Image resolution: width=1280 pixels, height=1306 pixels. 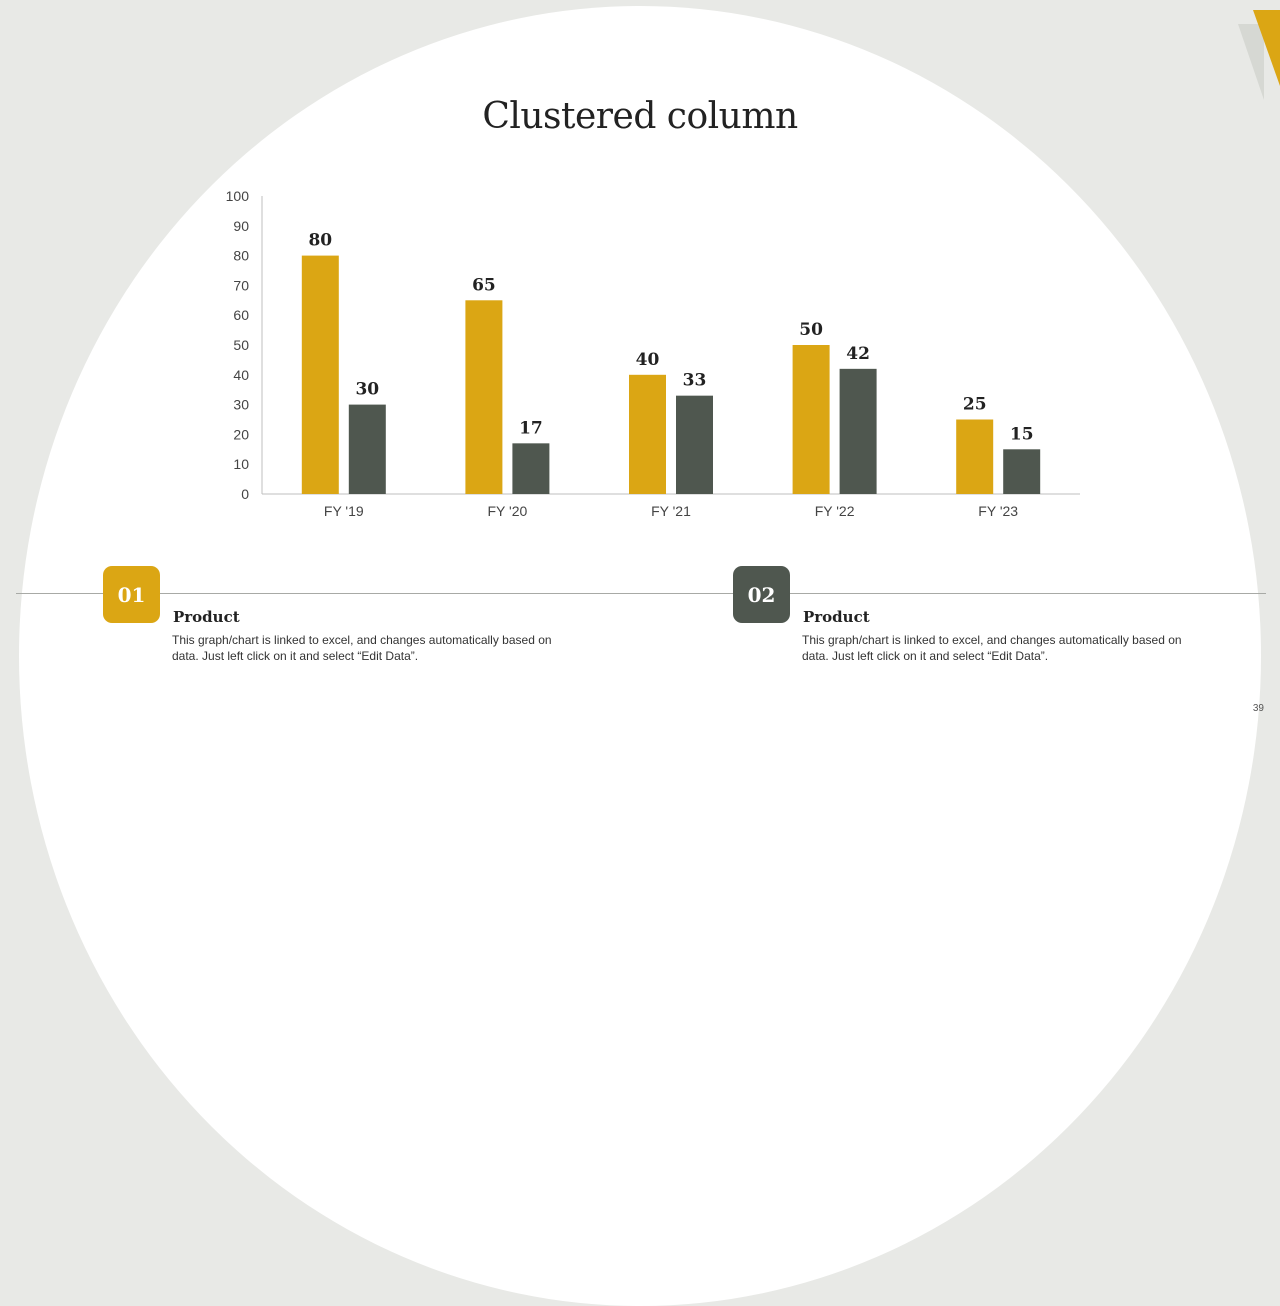 I want to click on x-tick-label: FY '20, so click(x=508, y=511).